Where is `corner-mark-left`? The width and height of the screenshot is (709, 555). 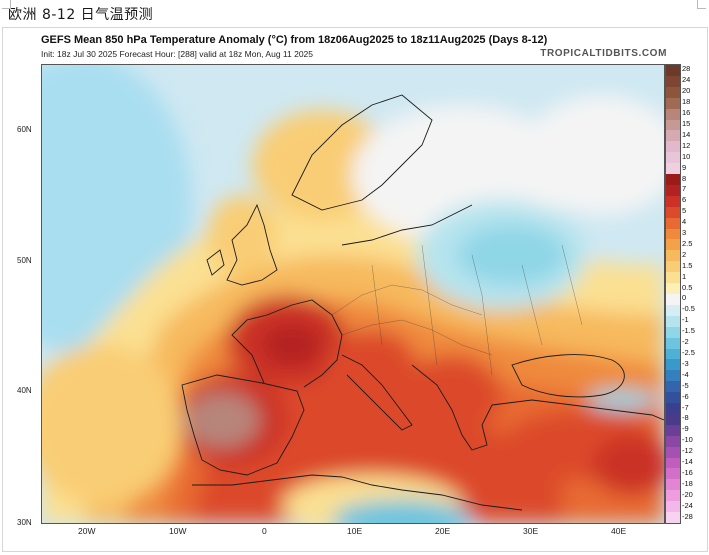
corner-mark-left is located at coordinates (6, 4).